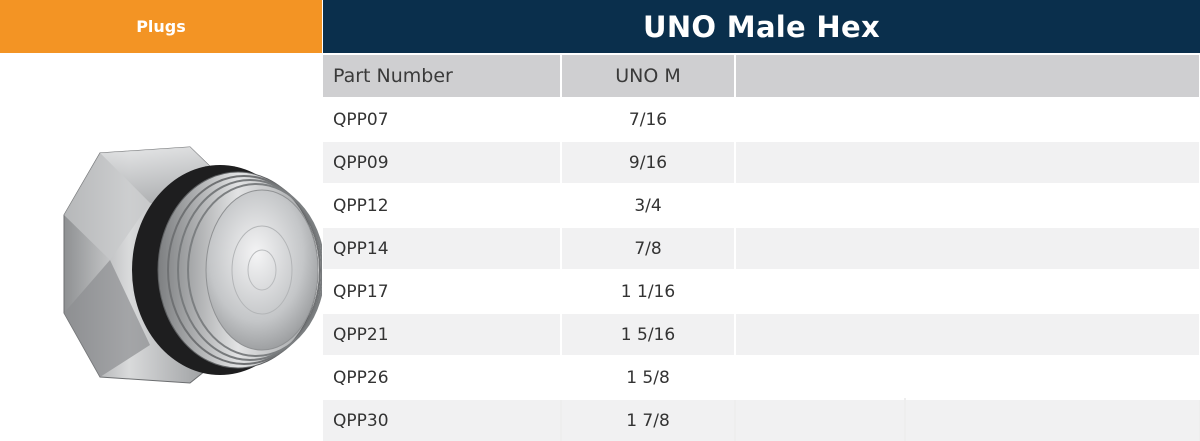 The height and width of the screenshot is (441, 1200). I want to click on category-label: Plugs, so click(161, 26).